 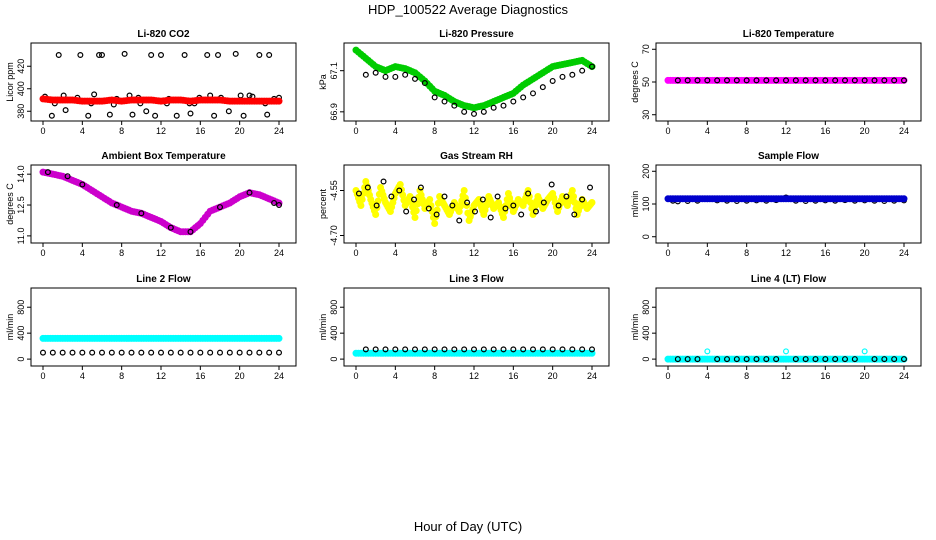 I want to click on y-tick-label: -4.70, so click(x=334, y=235).